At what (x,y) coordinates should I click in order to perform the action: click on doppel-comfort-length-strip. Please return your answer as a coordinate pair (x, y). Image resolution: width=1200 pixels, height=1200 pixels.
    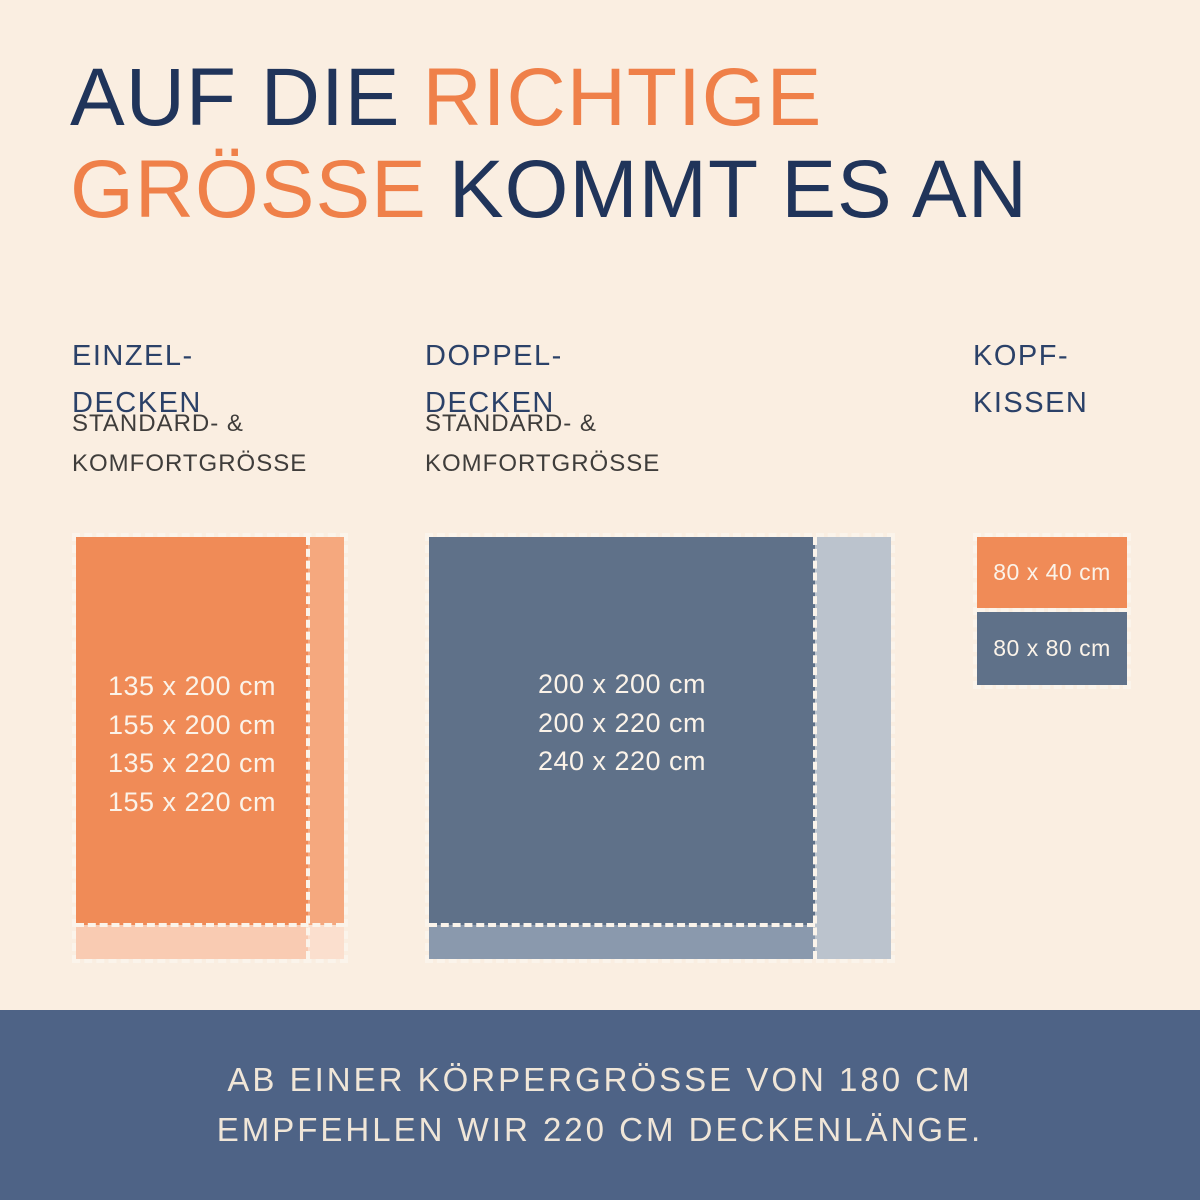
    Looking at the image, I should click on (622, 942).